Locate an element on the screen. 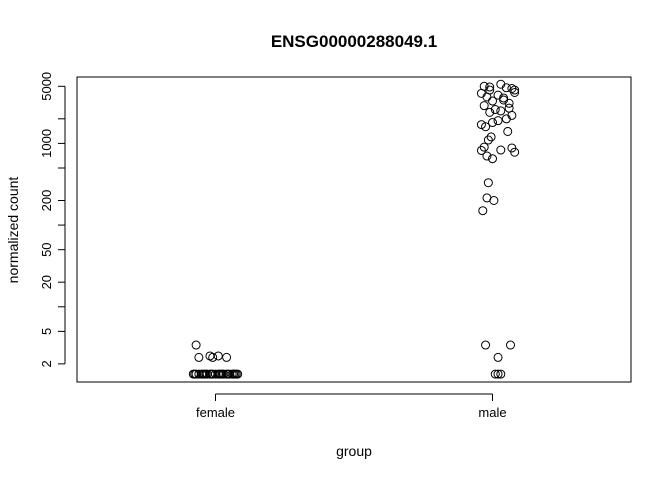 This screenshot has height=480, width=672. y-axis-label: normalized count is located at coordinates (13, 230).